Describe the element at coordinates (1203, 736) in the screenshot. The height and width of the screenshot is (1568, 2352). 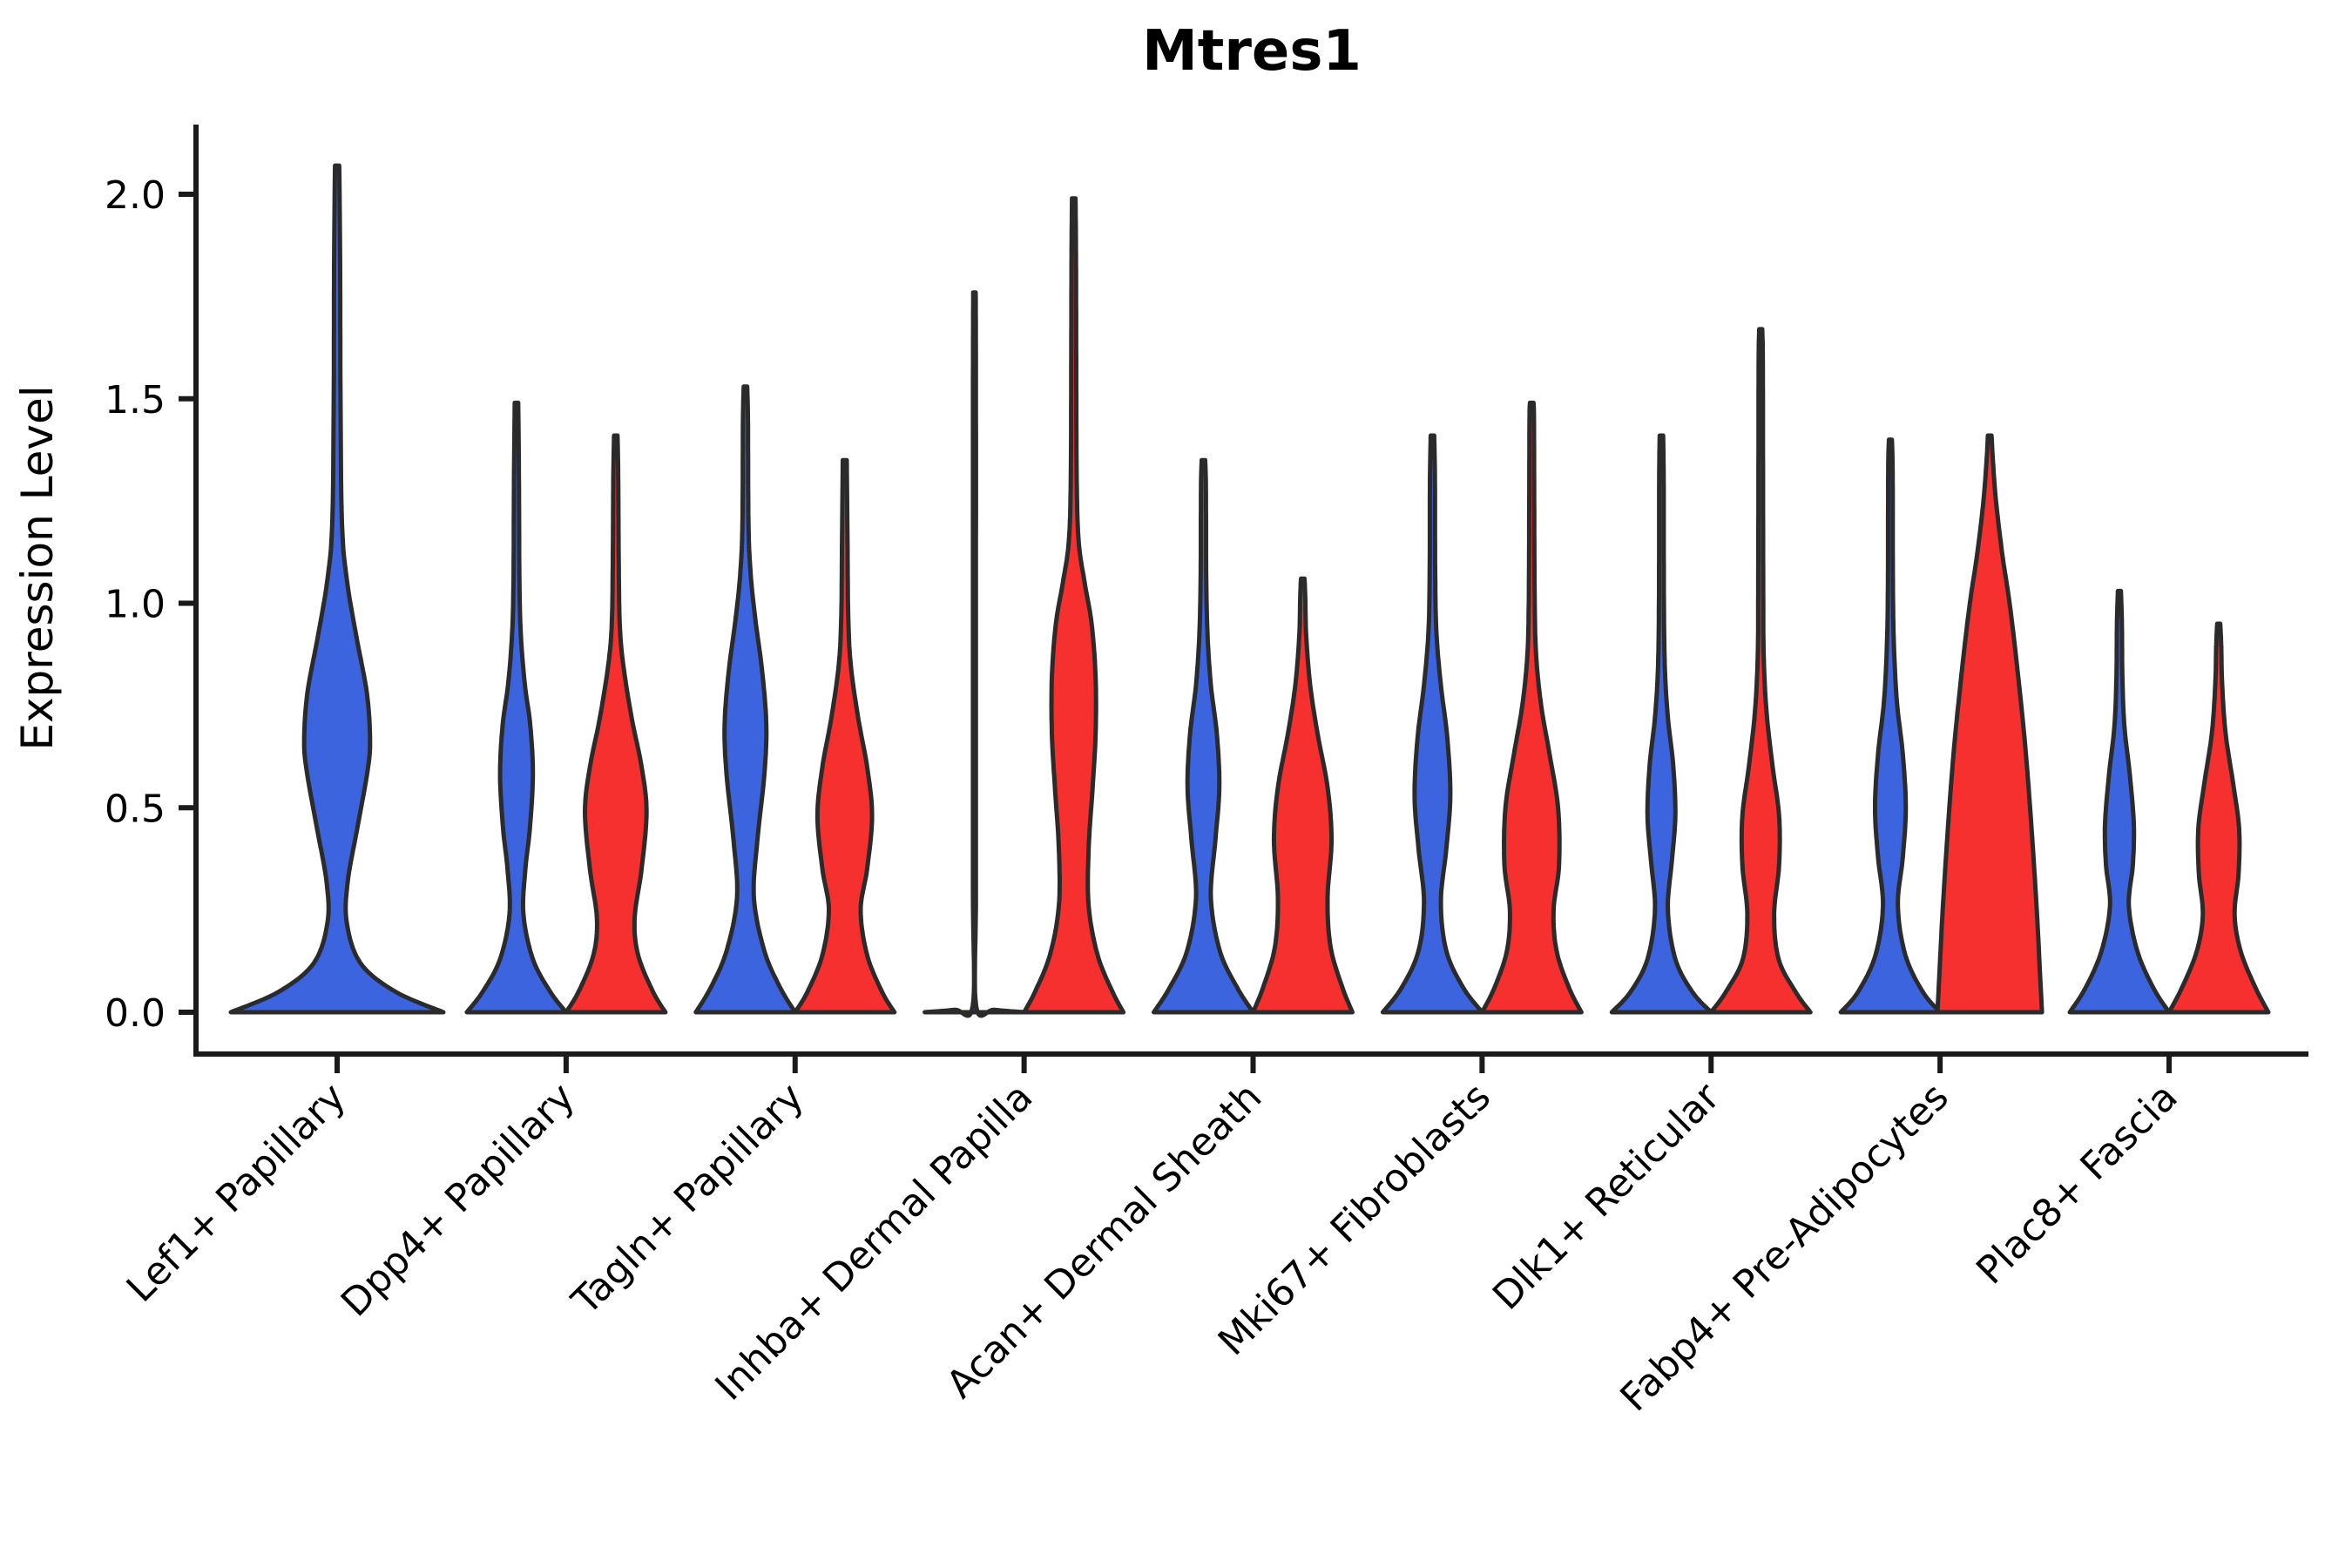
I see `violin-acan-group1` at that location.